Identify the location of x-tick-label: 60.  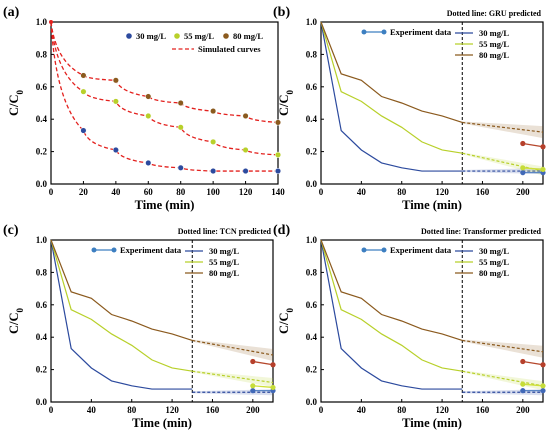
(149, 192).